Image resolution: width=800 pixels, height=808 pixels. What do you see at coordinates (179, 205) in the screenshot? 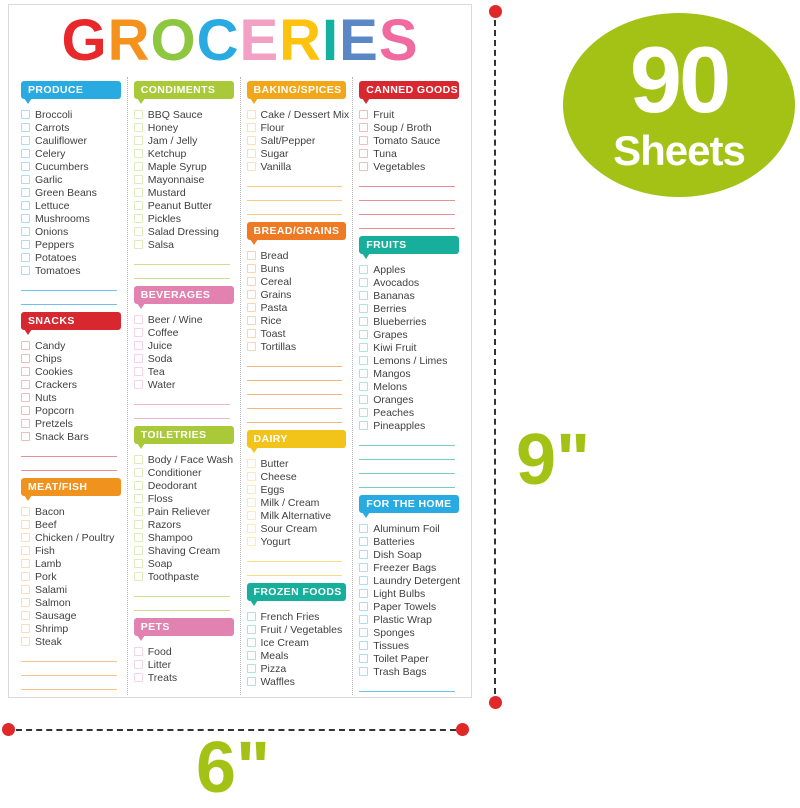
I see `item-label: Peanut Butter` at bounding box center [179, 205].